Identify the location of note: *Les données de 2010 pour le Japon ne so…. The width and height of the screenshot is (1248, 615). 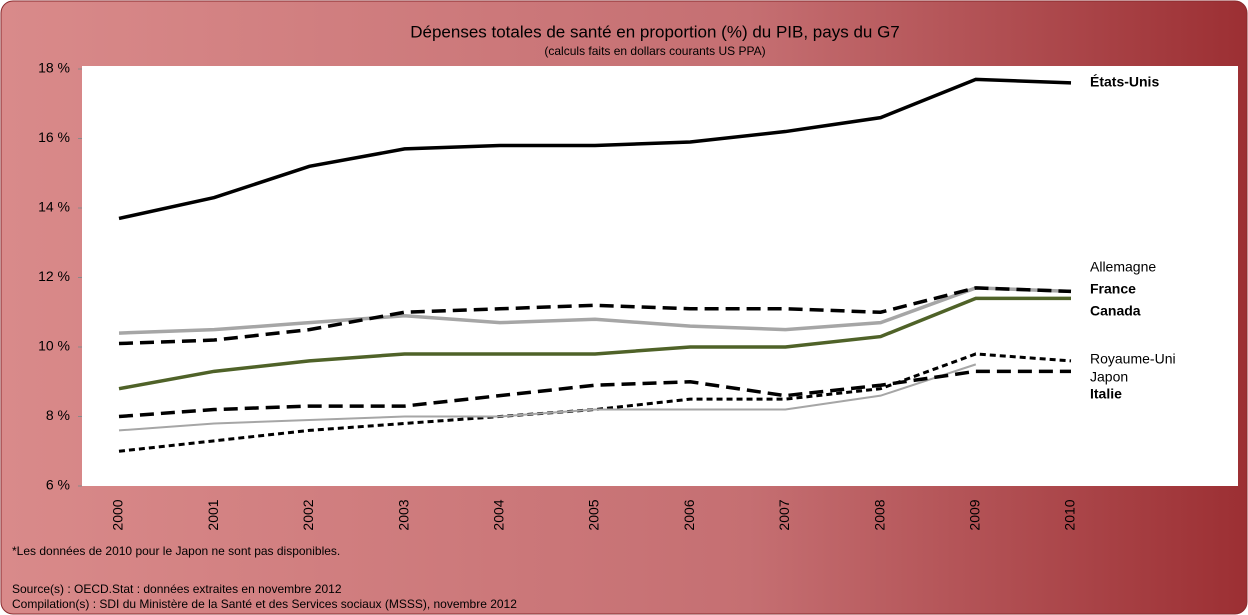
(176, 551).